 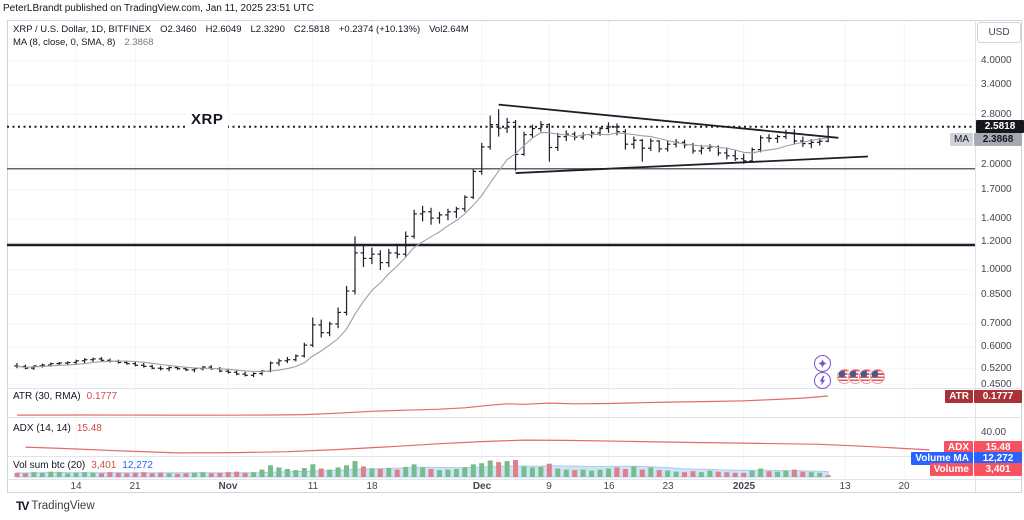 I want to click on volume-readout: Vol2.64M, so click(x=449, y=29).